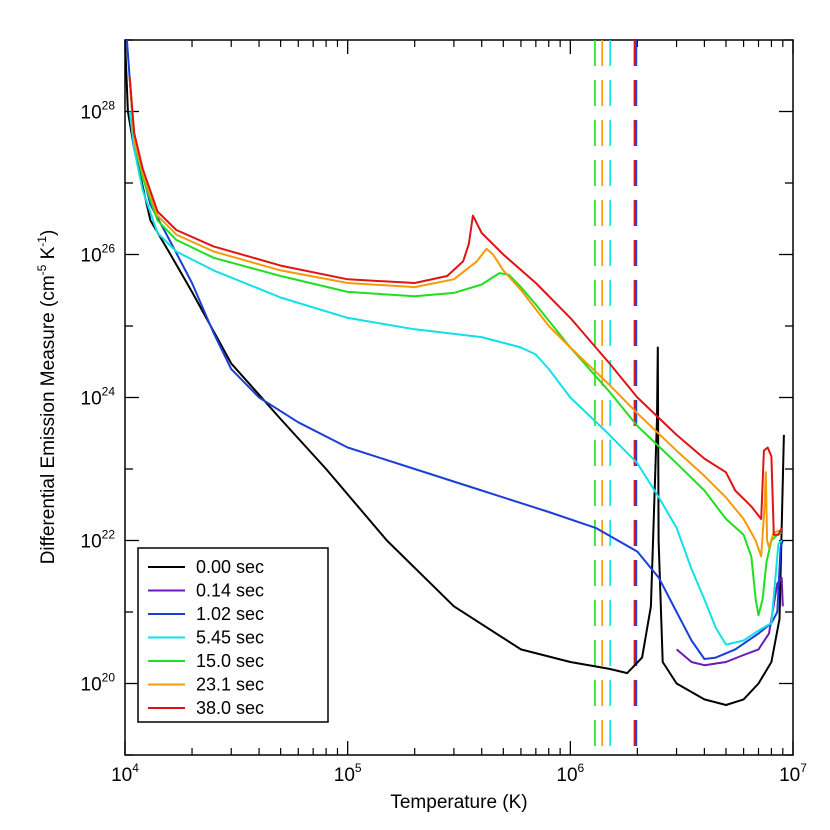 Image resolution: width=830 pixels, height=830 pixels. What do you see at coordinates (230, 591) in the screenshot?
I see `legend-label: 0.14 sec` at bounding box center [230, 591].